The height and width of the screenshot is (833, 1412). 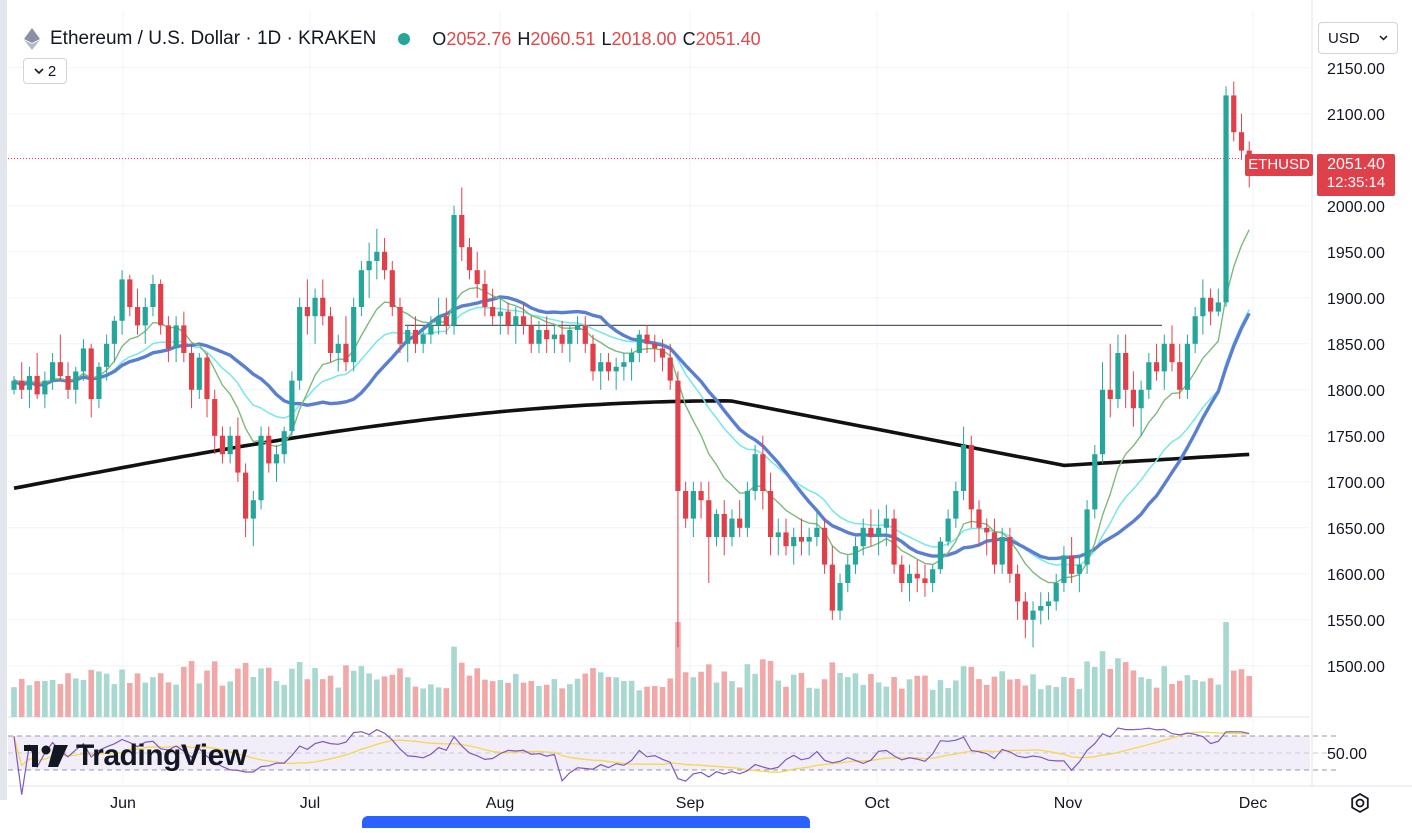 I want to click on price-tick-label: 1950.00, so click(x=1356, y=253).